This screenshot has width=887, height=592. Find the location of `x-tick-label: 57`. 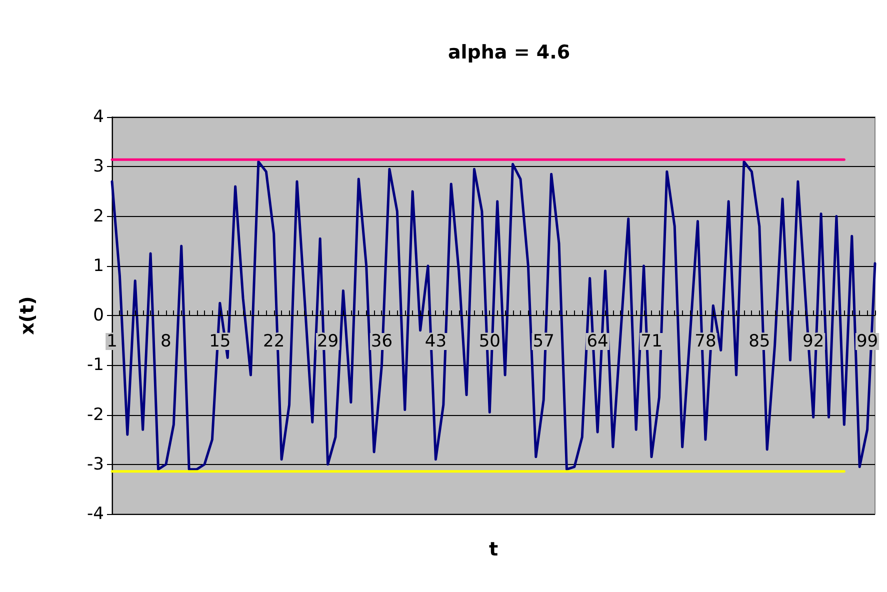

x-tick-label: 57 is located at coordinates (543, 342).